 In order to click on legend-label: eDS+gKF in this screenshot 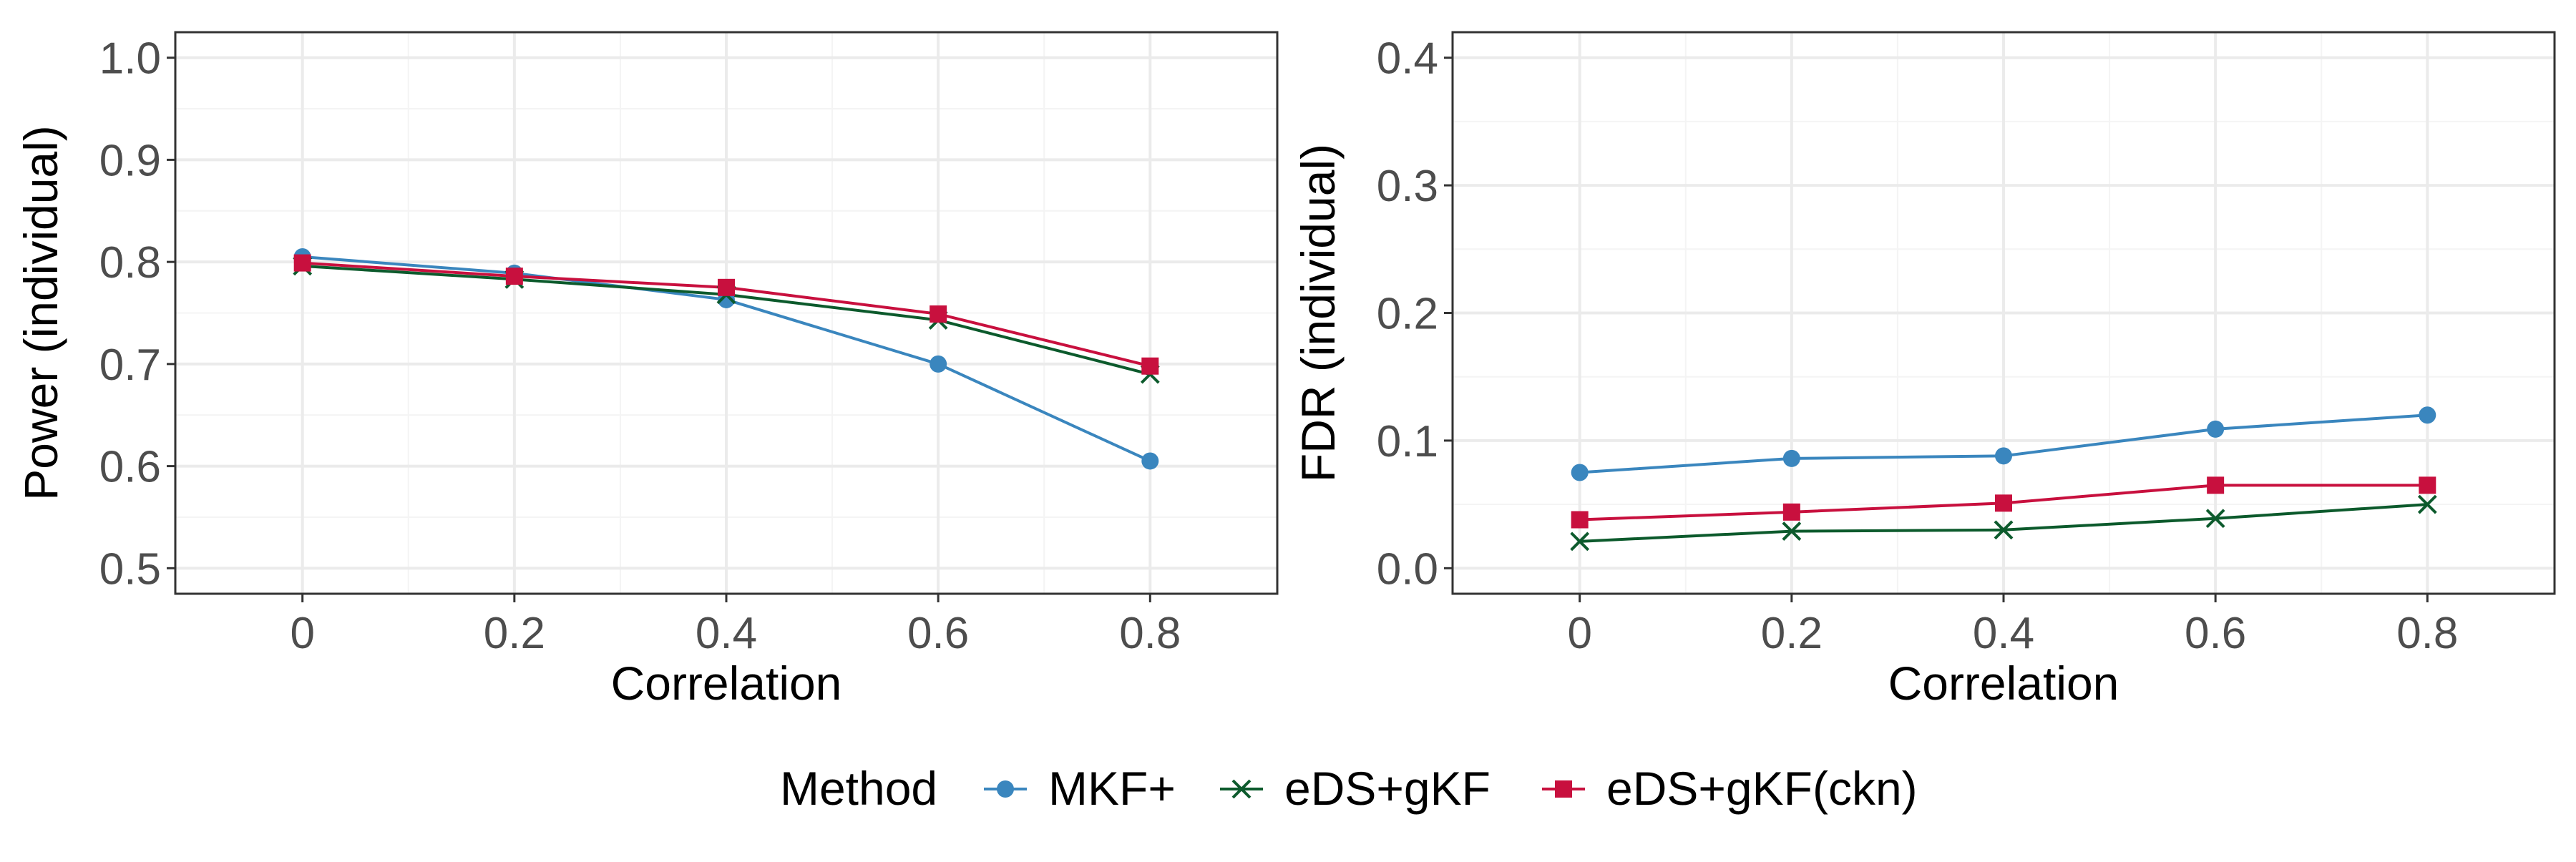, I will do `click(1387, 788)`.